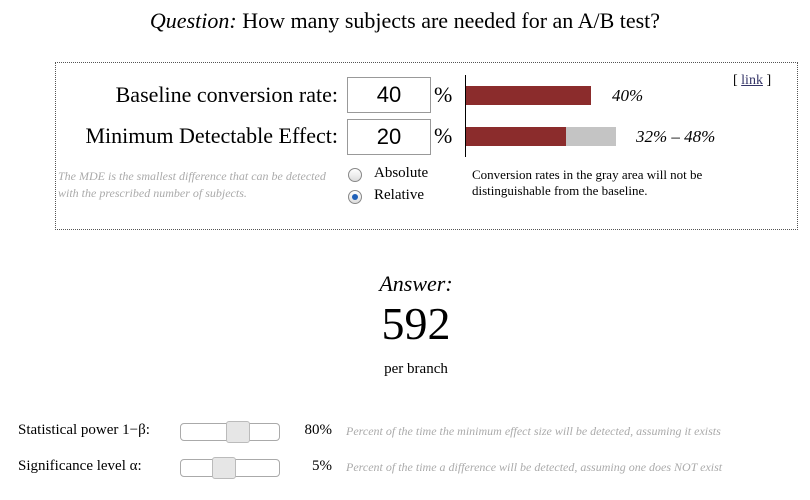  I want to click on mde-range-label: 32% – 48%, so click(676, 136).